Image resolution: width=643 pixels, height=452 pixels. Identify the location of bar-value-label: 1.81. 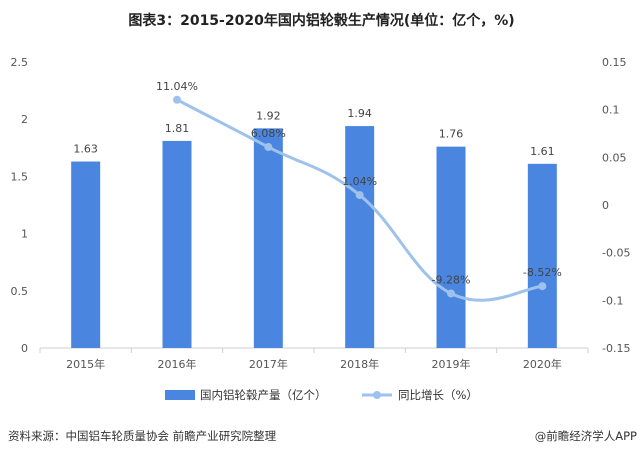
(177, 128).